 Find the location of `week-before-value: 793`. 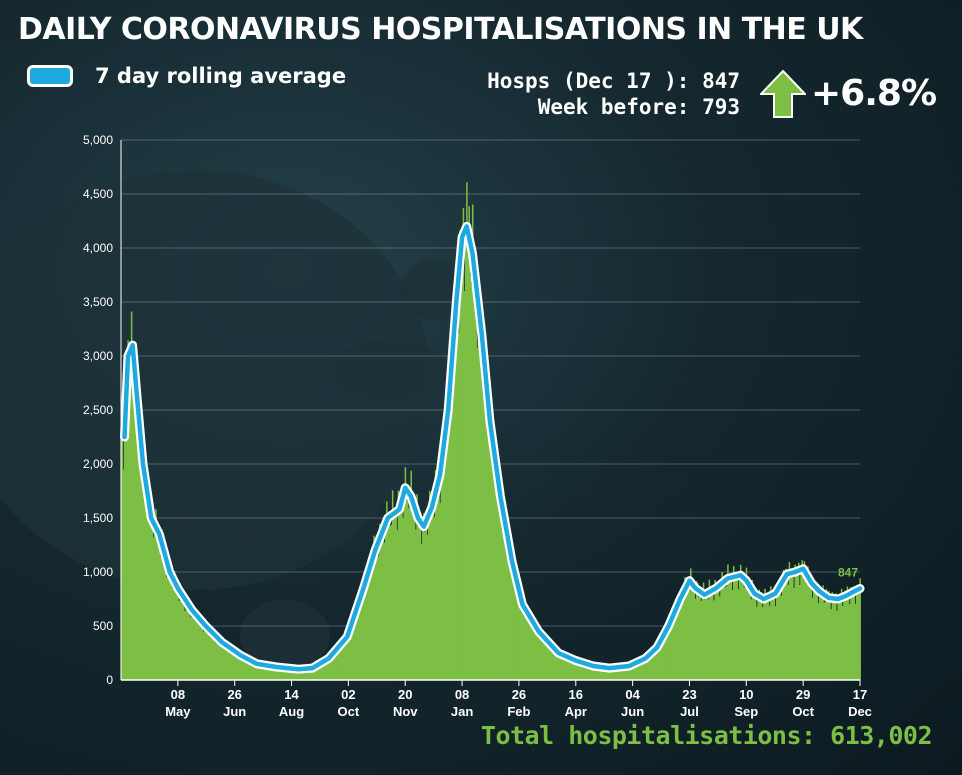

week-before-value: 793 is located at coordinates (721, 107).